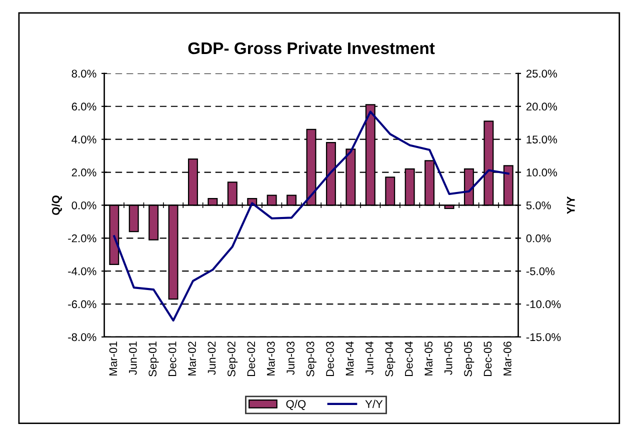  Describe the element at coordinates (113, 359) in the screenshot. I see `x-tick-label: Mar-01` at that location.